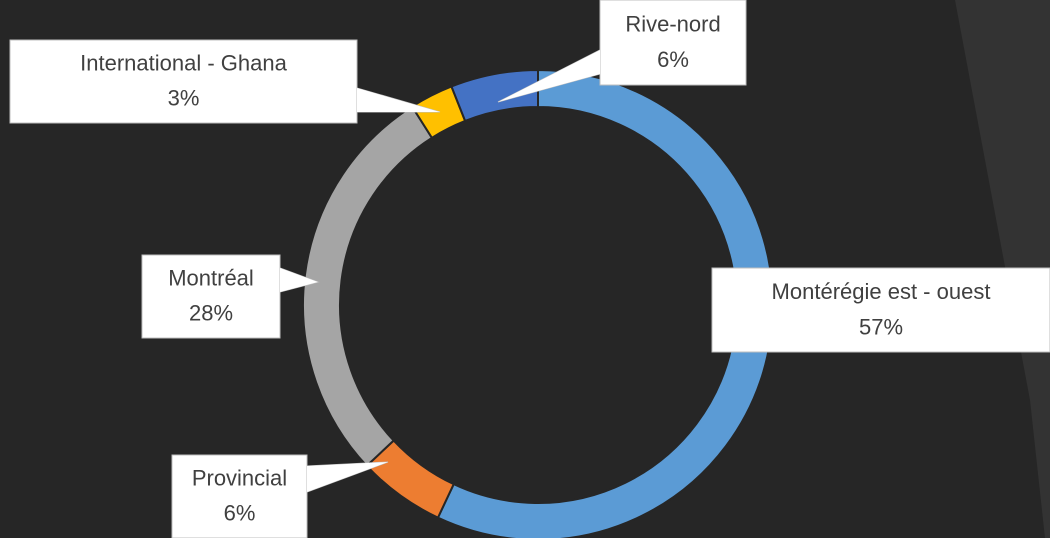  Describe the element at coordinates (881, 326) in the screenshot. I see `callout-value: 57%` at that location.